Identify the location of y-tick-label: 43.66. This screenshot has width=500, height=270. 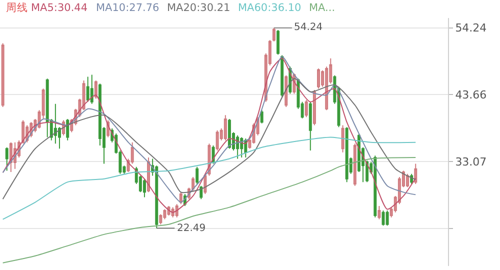
(471, 95).